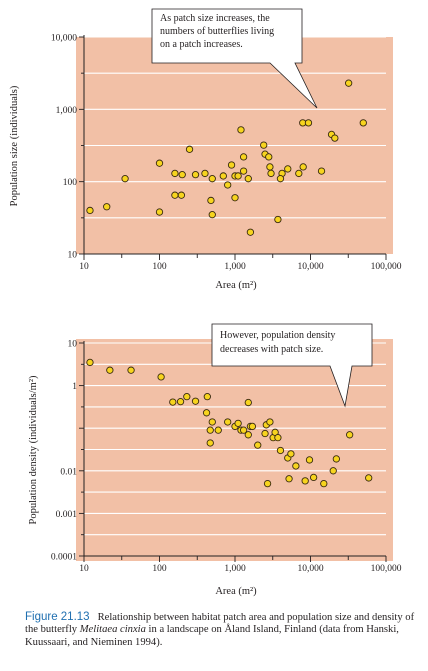 The width and height of the screenshot is (428, 671). I want to click on y-axis-title: Population size (individuals), so click(14, 145).